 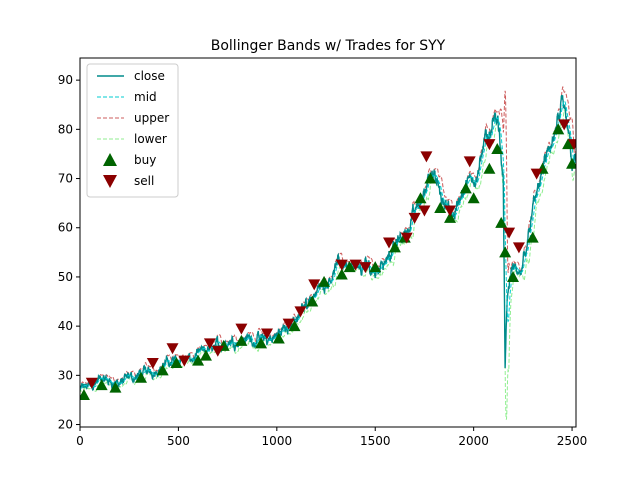 I want to click on y-tick-label: 50, so click(x=65, y=277).